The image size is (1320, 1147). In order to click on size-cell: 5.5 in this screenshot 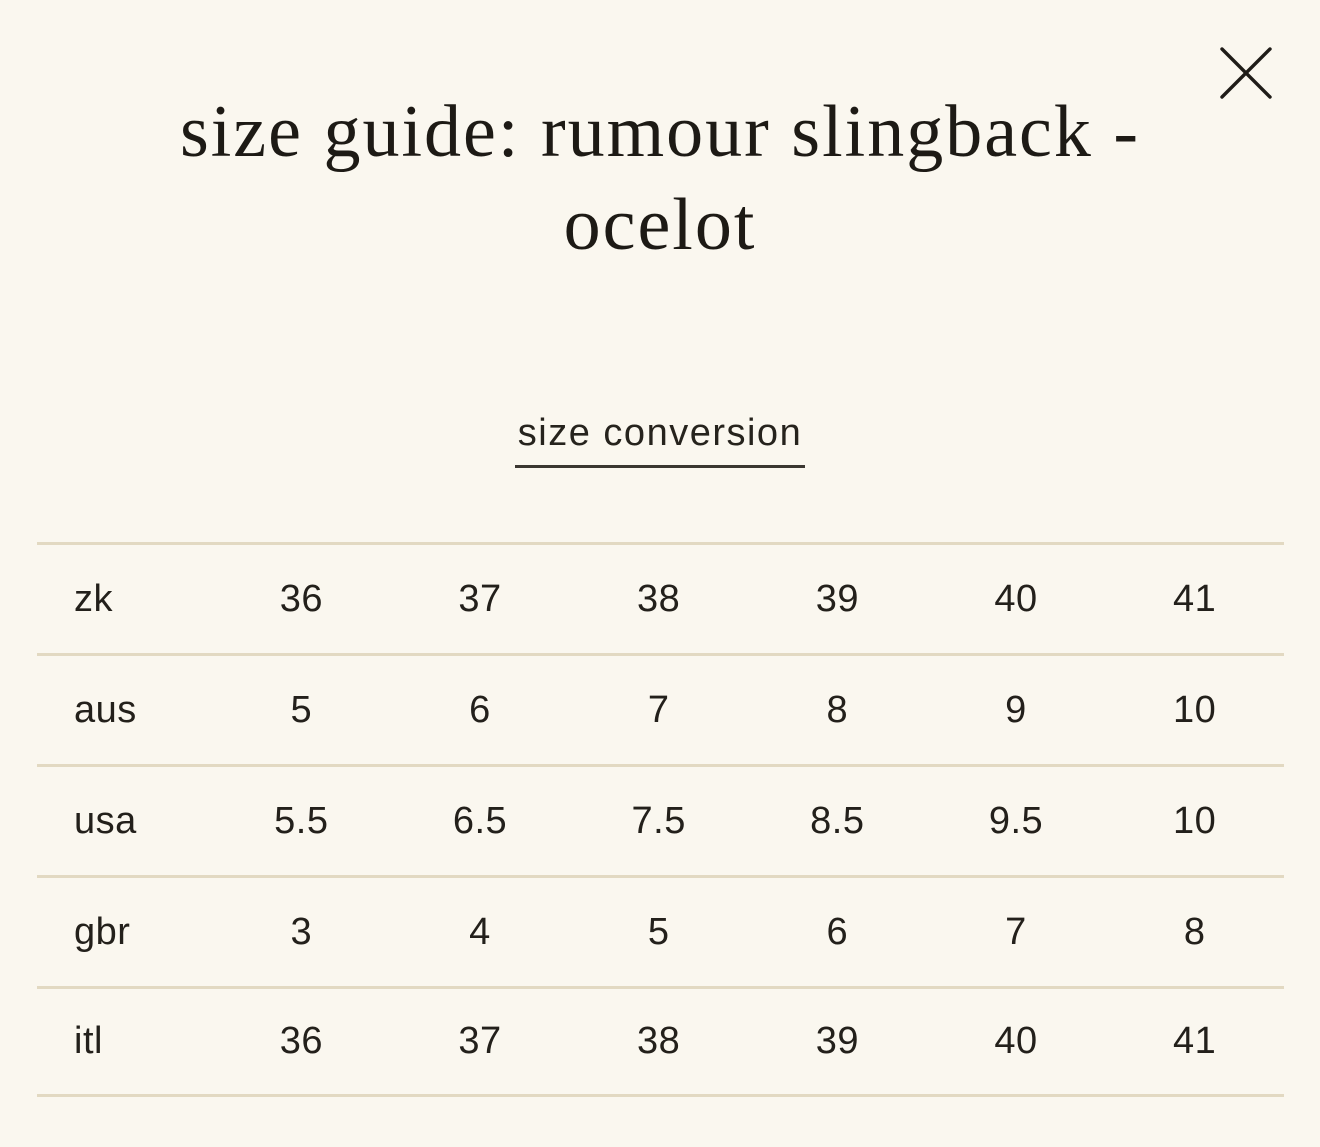, I will do `click(301, 820)`.